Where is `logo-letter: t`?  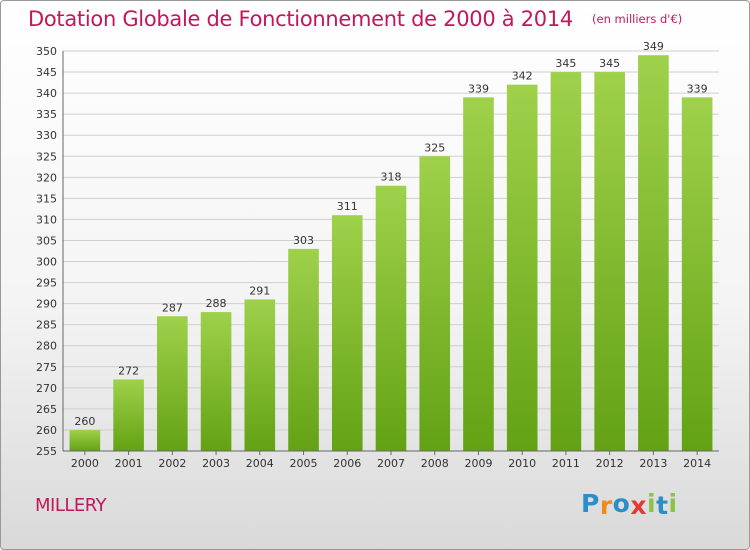
logo-letter: t is located at coordinates (662, 505).